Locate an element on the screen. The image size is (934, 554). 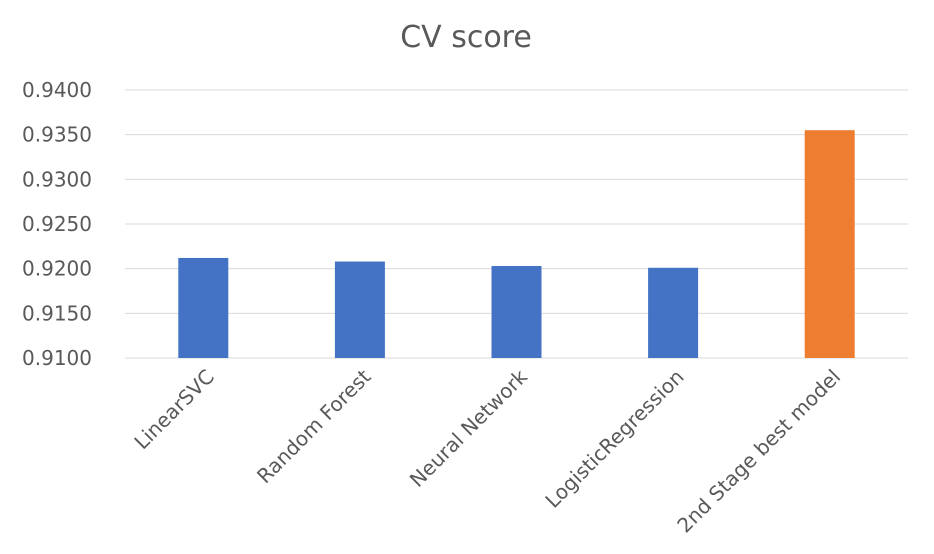
y-tick-label: 0.9400 is located at coordinates (57, 90).